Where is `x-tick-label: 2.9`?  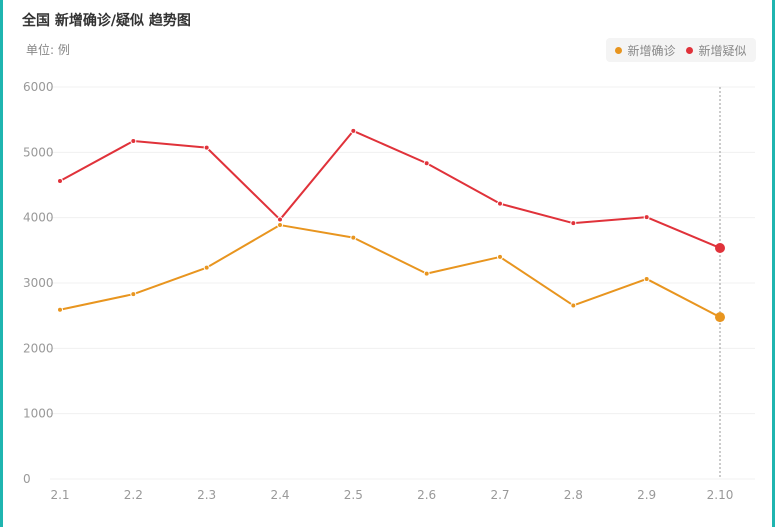 x-tick-label: 2.9 is located at coordinates (646, 495).